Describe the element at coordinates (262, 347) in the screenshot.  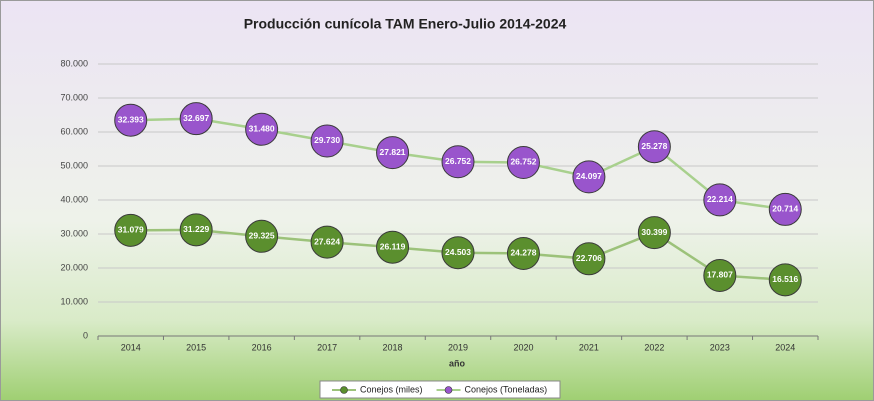
I see `x-tick-label: 2016` at that location.